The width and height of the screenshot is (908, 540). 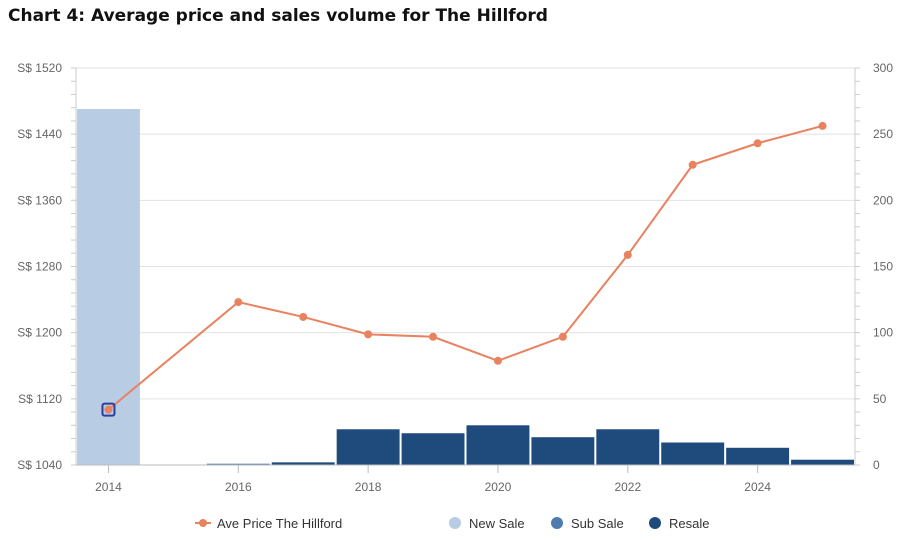 What do you see at coordinates (880, 399) in the screenshot?
I see `y-right-tick-label: 50` at bounding box center [880, 399].